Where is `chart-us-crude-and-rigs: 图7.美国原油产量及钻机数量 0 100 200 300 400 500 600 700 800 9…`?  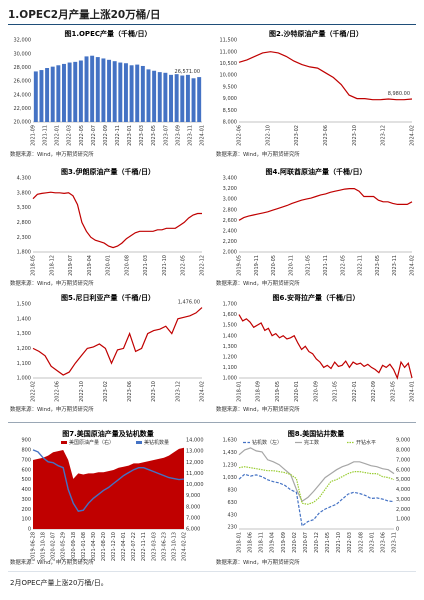 chart-us-crude-and-rigs: 图7.美国原油产量及钻机数量 0 100 200 300 400 500 600 700 800 9… is located at coordinates (108, 494).